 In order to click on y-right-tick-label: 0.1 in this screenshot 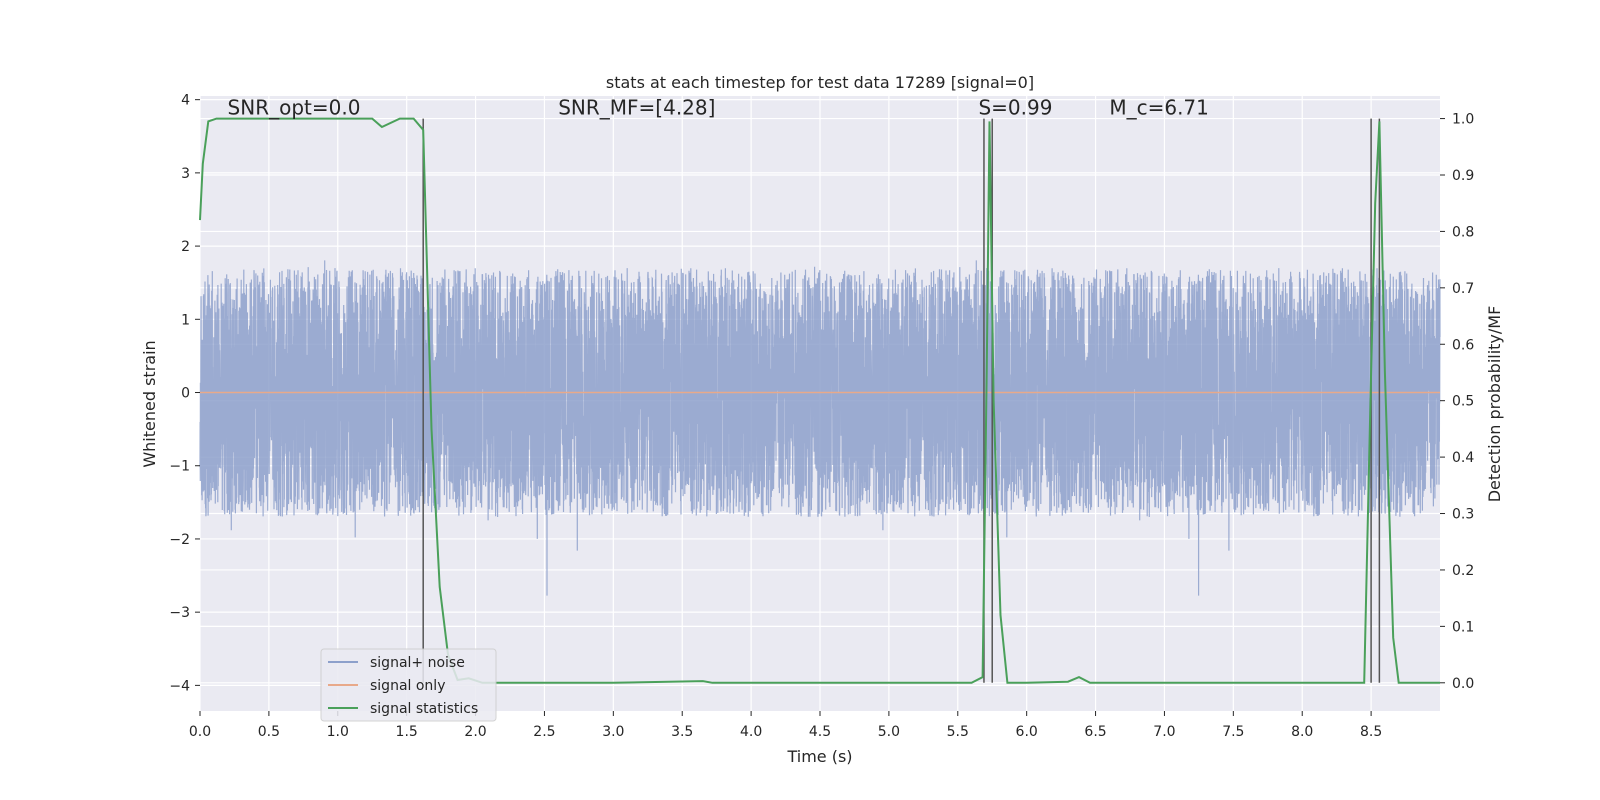, I will do `click(1463, 627)`.